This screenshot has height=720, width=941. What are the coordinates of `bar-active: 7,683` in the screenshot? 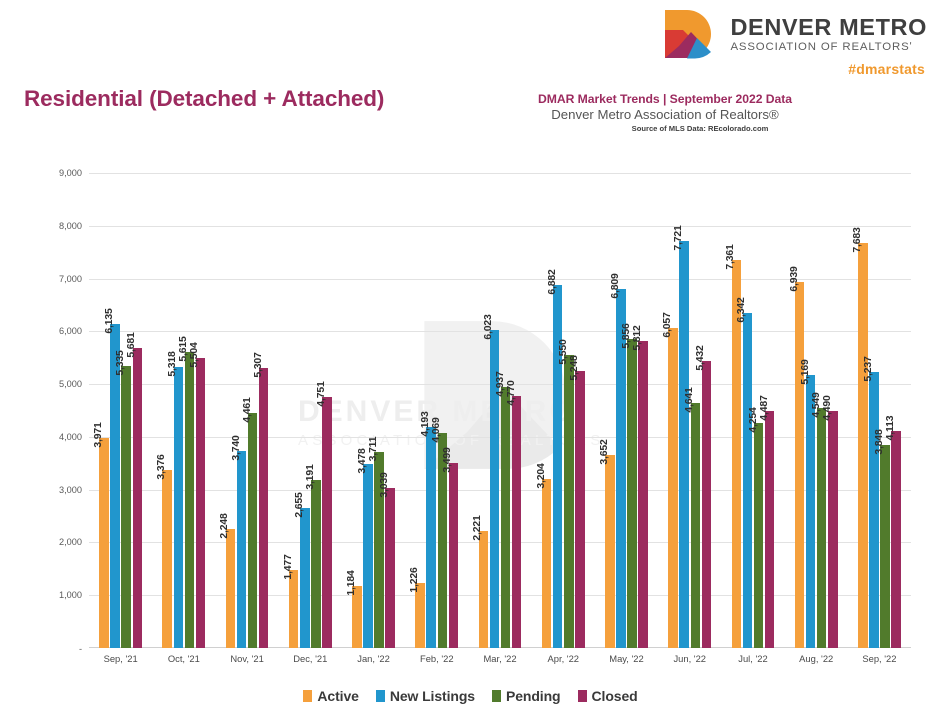 It's located at (860, 437).